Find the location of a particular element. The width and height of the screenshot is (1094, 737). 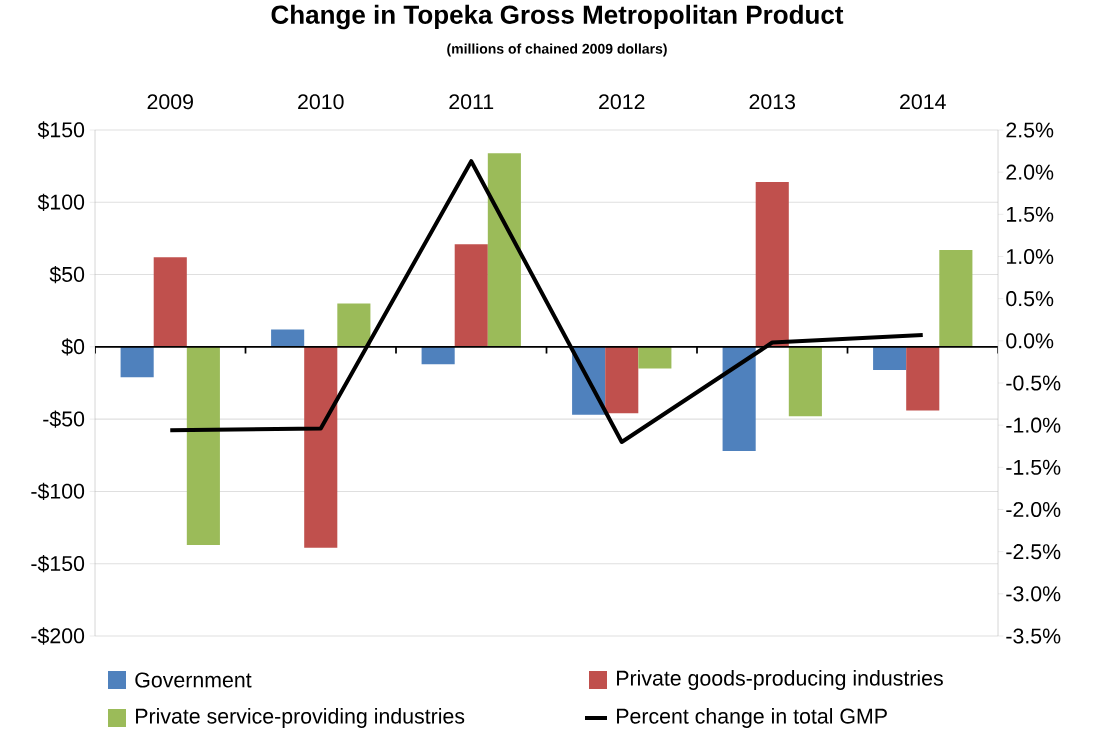

y2-tick-label: -3.0% is located at coordinates (1033, 594).